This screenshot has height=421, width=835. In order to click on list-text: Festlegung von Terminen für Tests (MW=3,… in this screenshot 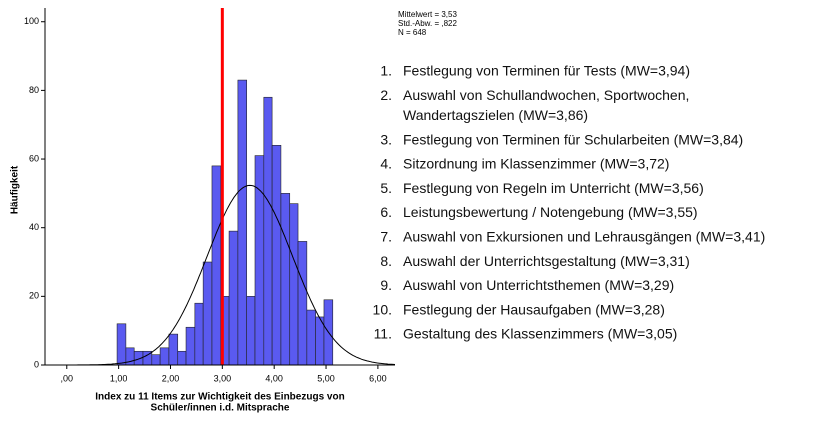, I will do `click(546, 71)`.